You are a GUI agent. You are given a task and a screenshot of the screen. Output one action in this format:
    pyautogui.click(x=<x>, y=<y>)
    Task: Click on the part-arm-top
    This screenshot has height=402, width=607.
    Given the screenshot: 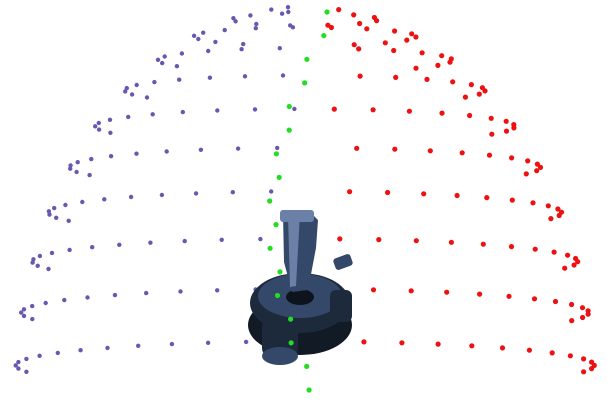 What is the action you would take?
    pyautogui.click(x=297, y=216)
    